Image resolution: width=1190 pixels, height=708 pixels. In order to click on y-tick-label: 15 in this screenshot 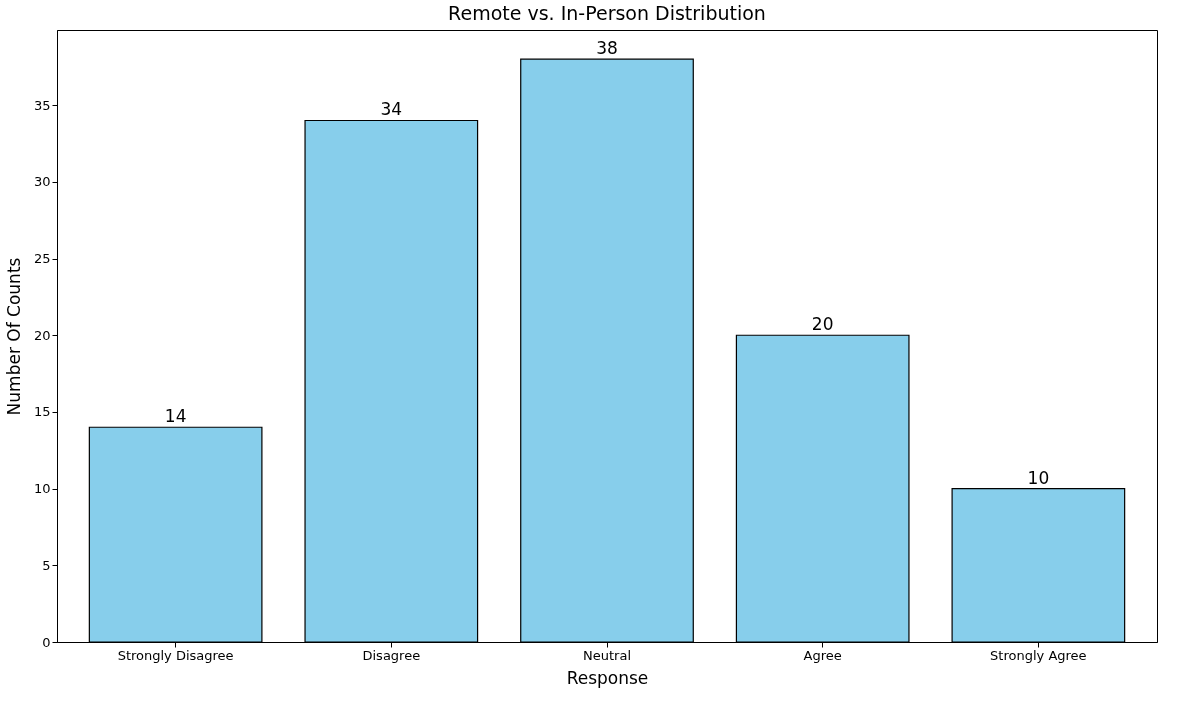, I will do `click(42, 412)`.